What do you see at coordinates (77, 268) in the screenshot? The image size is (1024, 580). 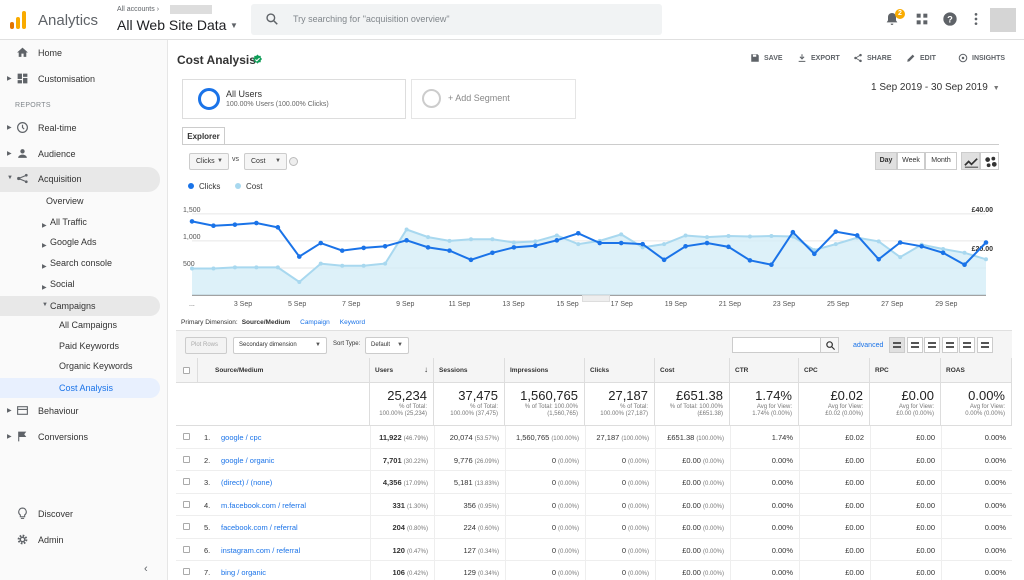 I see `sidebar-item-search-console: ▶ Search console` at bounding box center [77, 268].